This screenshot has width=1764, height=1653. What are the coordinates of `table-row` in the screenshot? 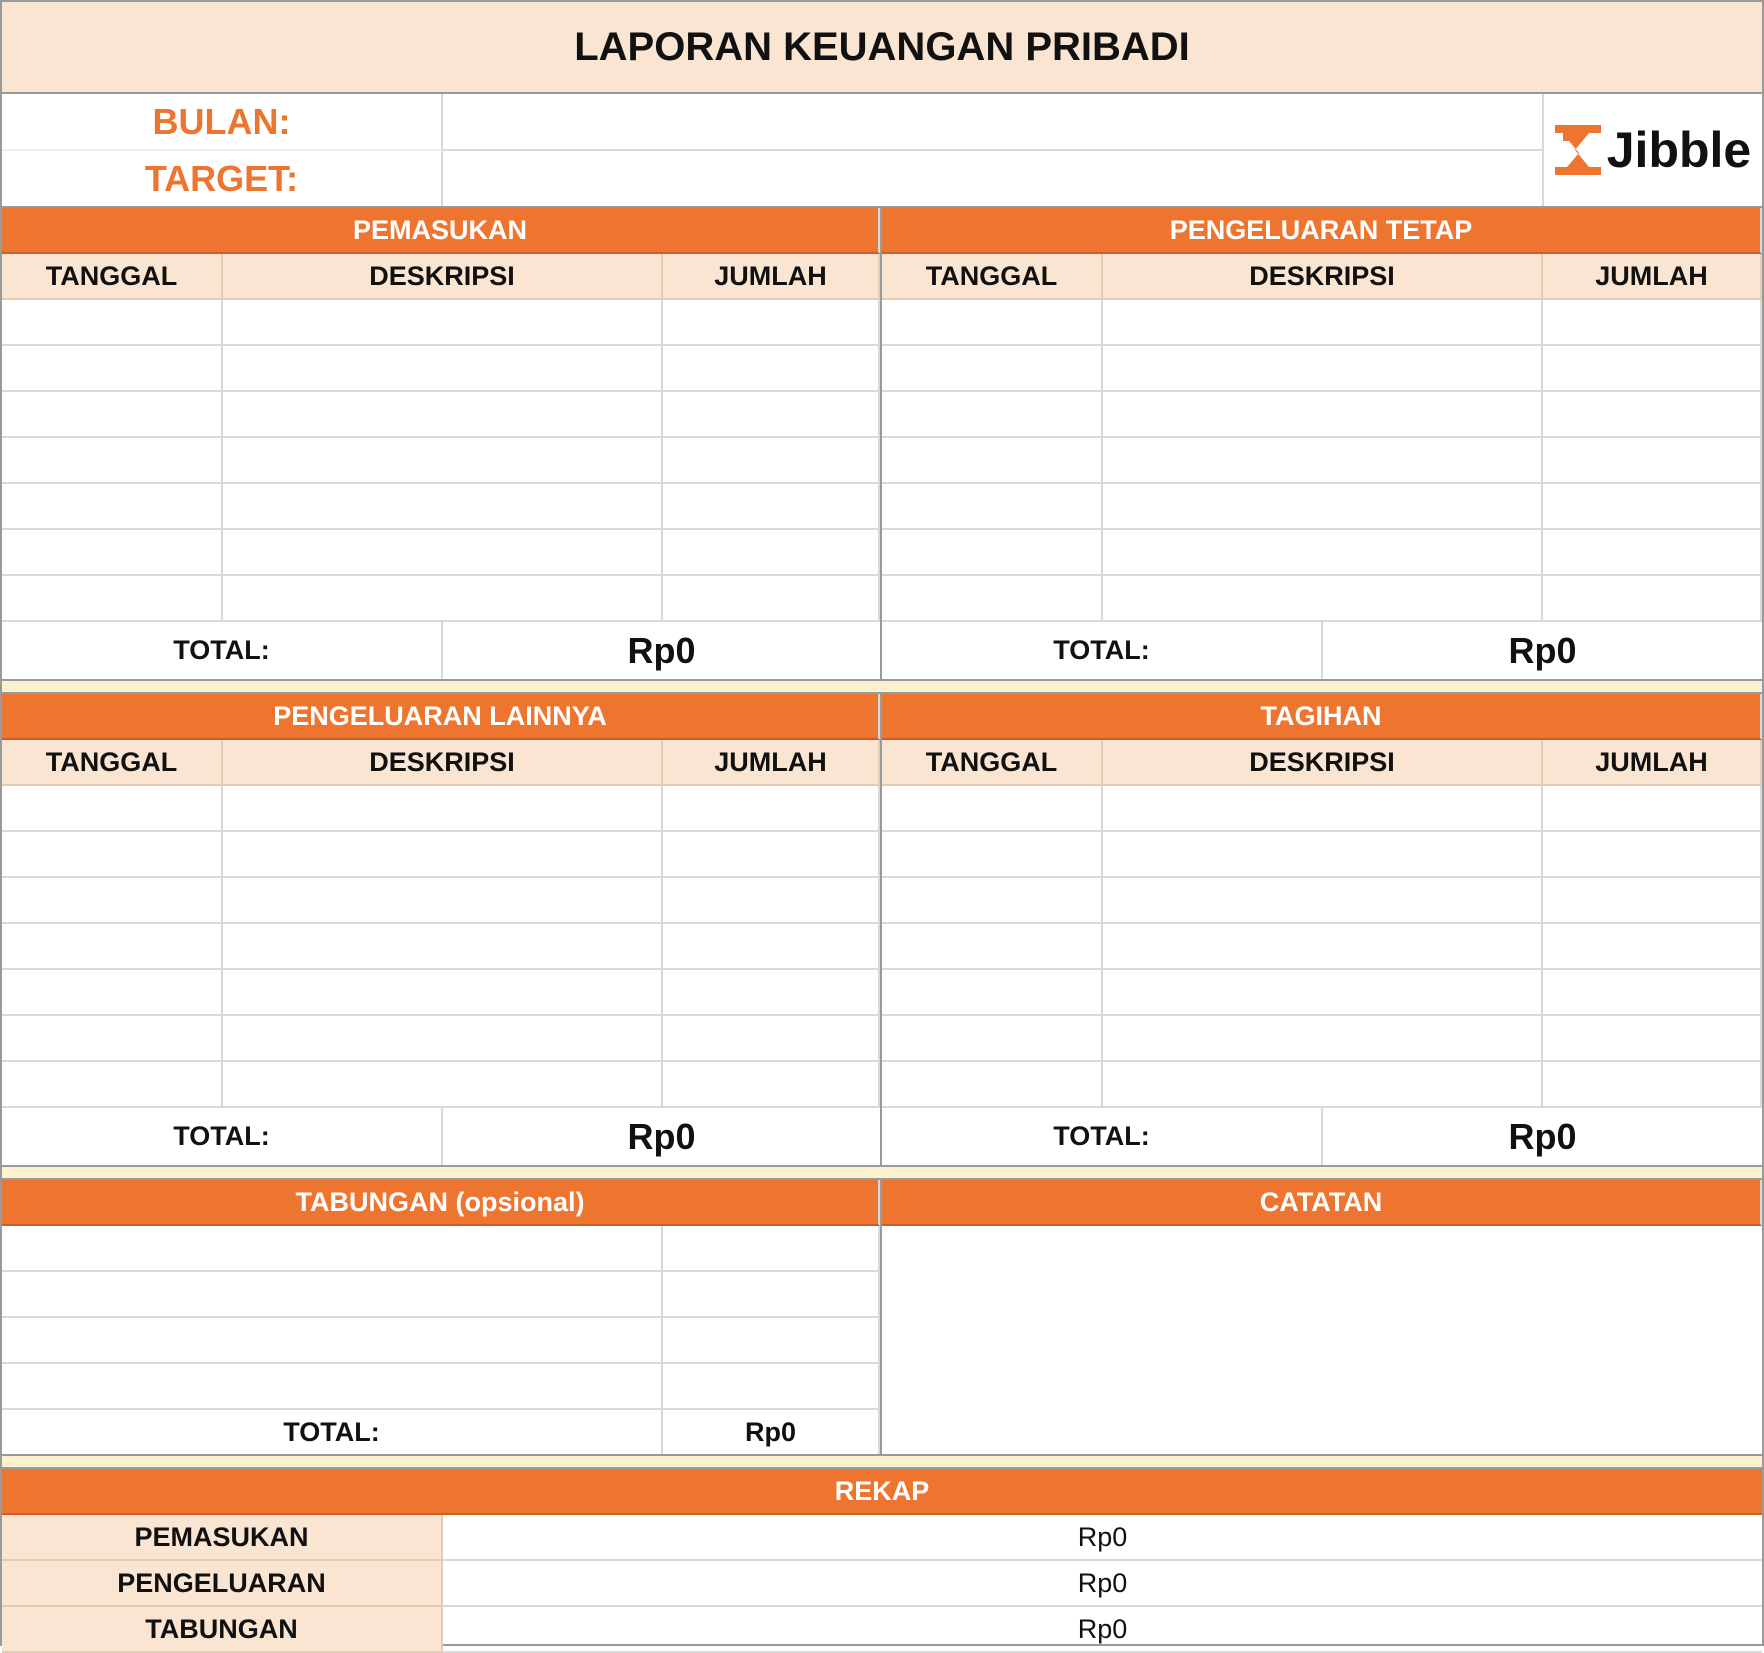 It's located at (441, 369).